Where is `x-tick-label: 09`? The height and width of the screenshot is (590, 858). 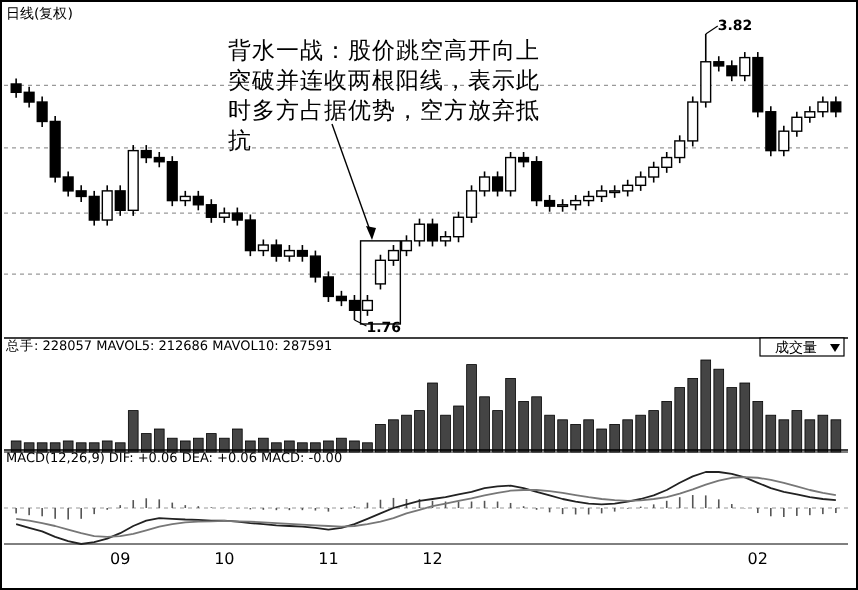
x-tick-label: 09 is located at coordinates (120, 559).